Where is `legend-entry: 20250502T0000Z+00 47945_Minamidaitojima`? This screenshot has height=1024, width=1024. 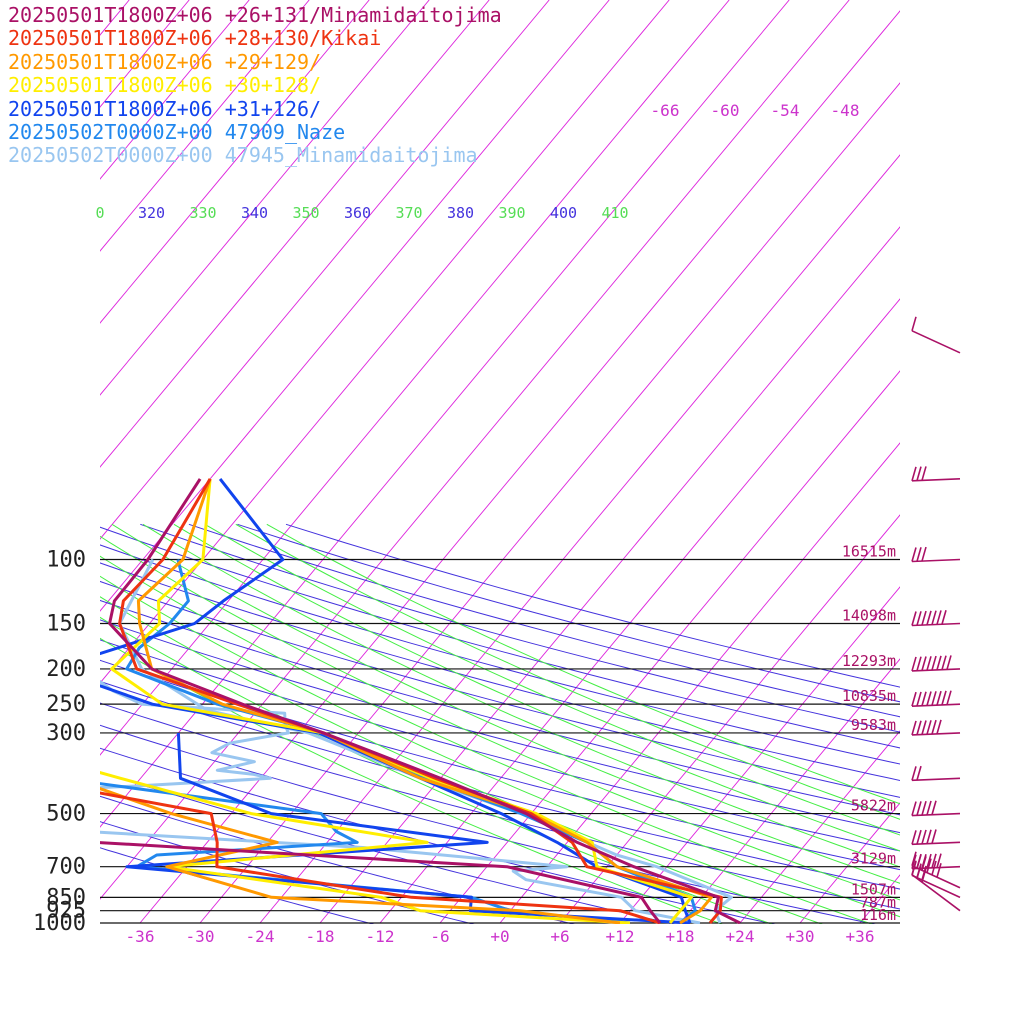 legend-entry: 20250502T0000Z+00 47945_Minamidaitojima is located at coordinates (243, 155).